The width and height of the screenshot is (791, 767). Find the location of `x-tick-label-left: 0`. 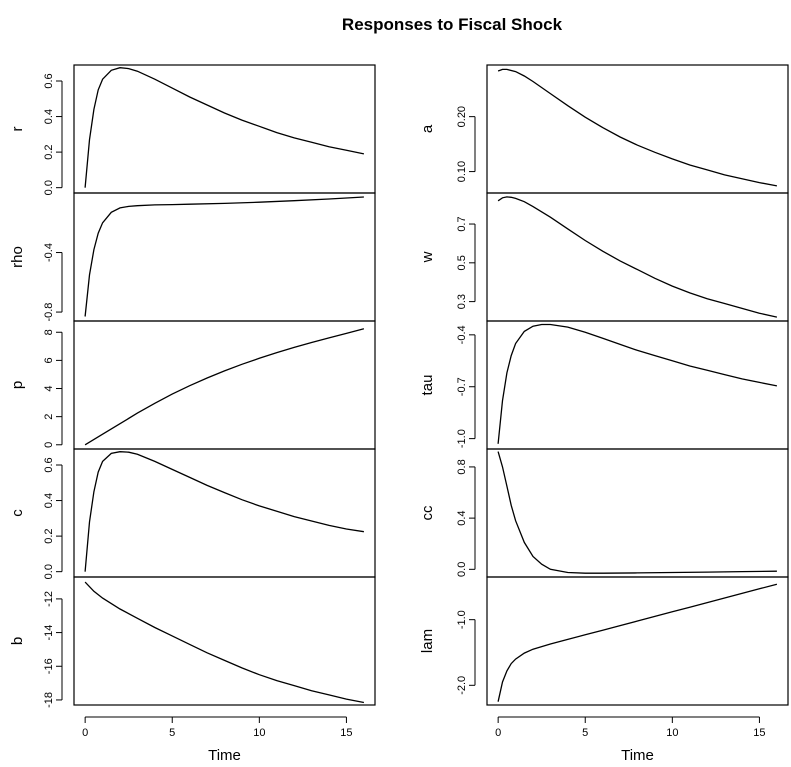

x-tick-label-left: 0 is located at coordinates (85, 733).